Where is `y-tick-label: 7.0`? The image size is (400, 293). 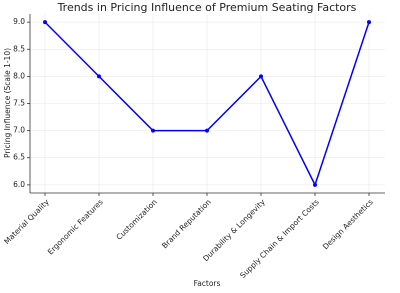
y-tick-label: 7.0 is located at coordinates (19, 130).